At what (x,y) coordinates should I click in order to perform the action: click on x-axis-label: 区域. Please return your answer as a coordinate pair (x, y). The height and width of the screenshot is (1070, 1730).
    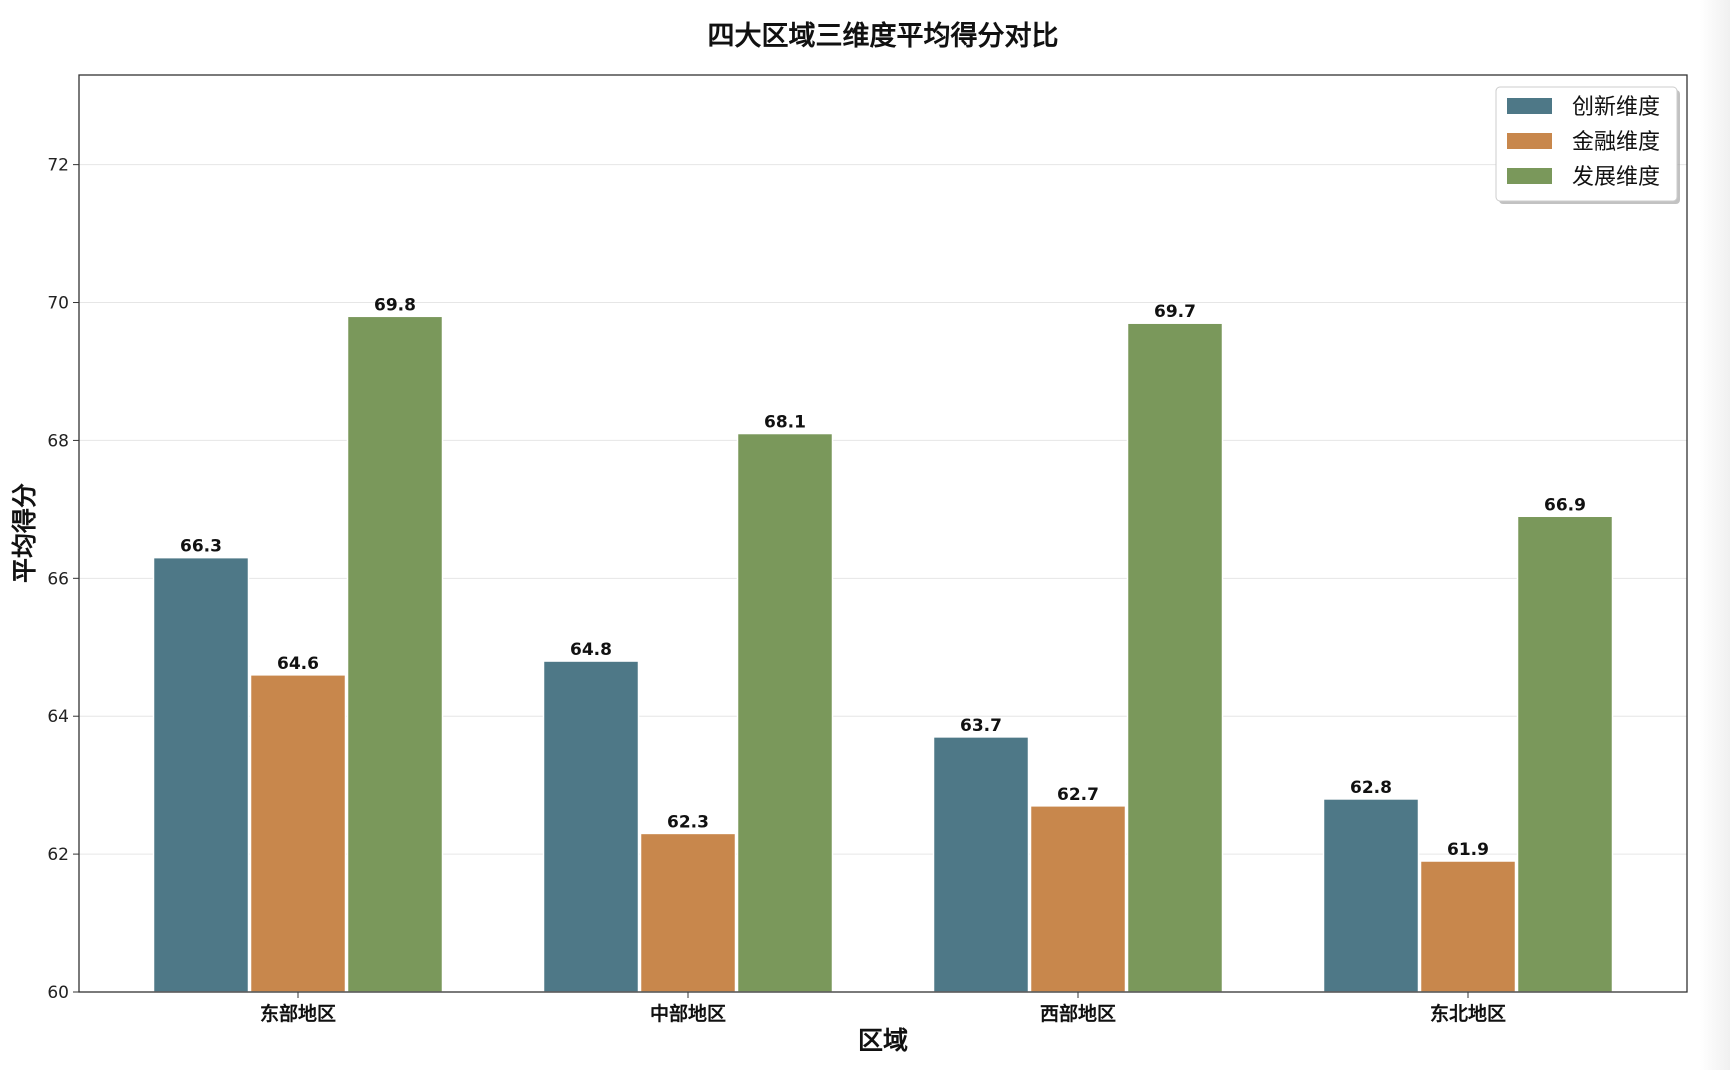
    Looking at the image, I should click on (883, 1040).